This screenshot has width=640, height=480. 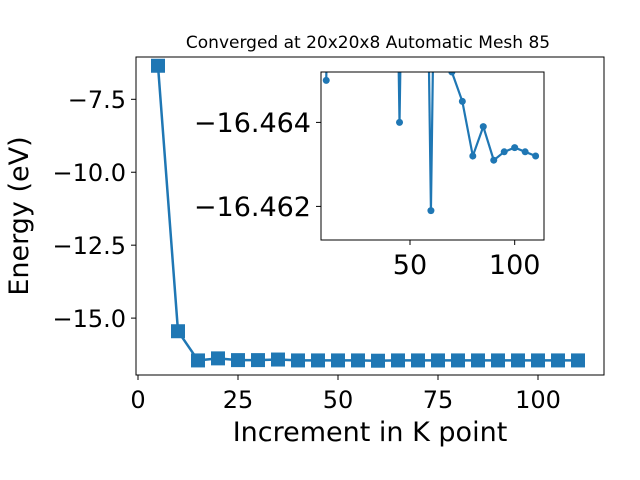 What do you see at coordinates (89, 246) in the screenshot?
I see `main-y-tick-label: −12.5` at bounding box center [89, 246].